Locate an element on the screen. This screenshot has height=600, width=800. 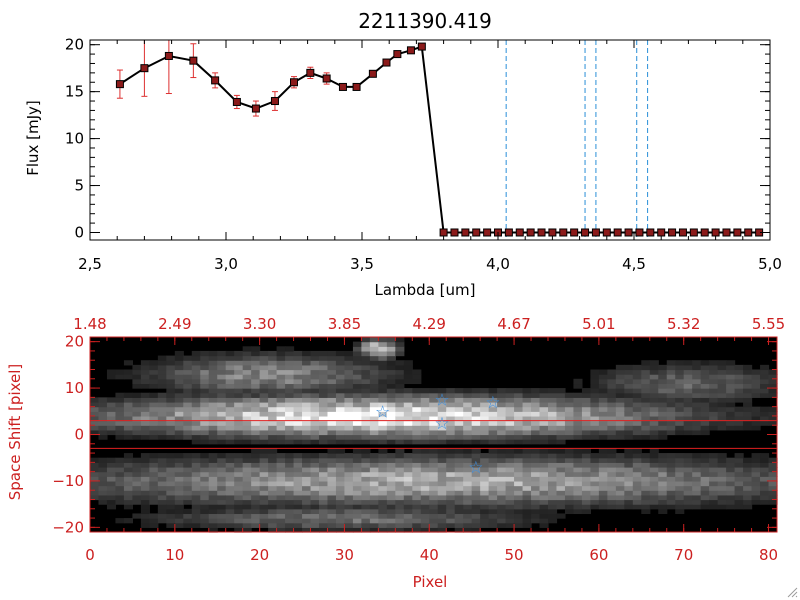
resize-grip-icon is located at coordinates (792, 592).